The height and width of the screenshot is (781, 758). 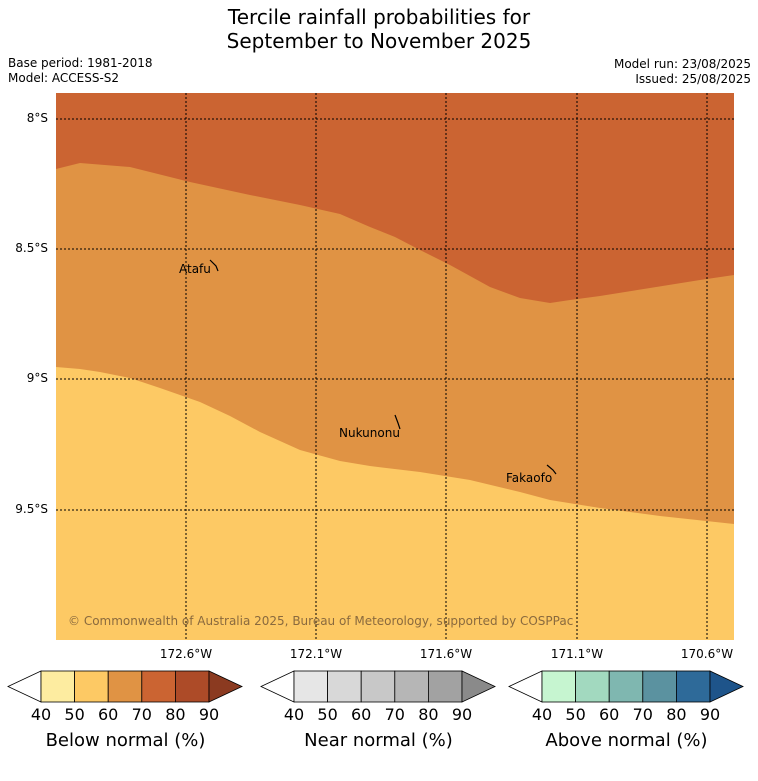 What do you see at coordinates (209, 714) in the screenshot?
I see `colorbar-below-tick-label: 90` at bounding box center [209, 714].